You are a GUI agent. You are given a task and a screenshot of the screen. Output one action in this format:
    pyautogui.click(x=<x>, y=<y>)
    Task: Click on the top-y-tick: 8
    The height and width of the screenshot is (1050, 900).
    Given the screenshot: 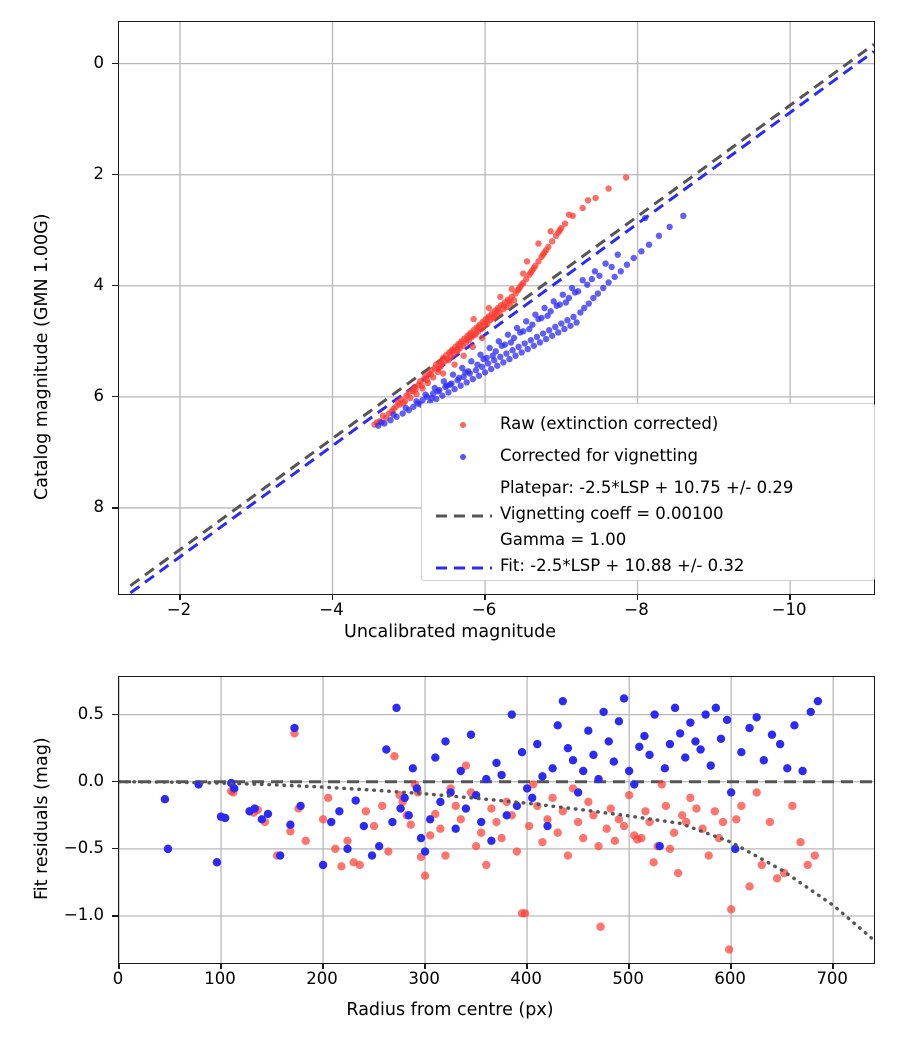 What is the action you would take?
    pyautogui.click(x=99, y=506)
    